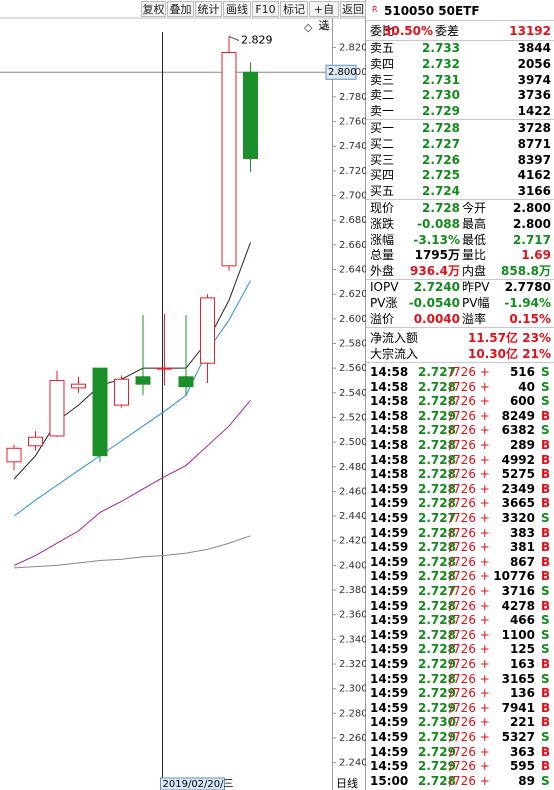 The height and width of the screenshot is (790, 554). I want to click on label: 最高, so click(474, 223).